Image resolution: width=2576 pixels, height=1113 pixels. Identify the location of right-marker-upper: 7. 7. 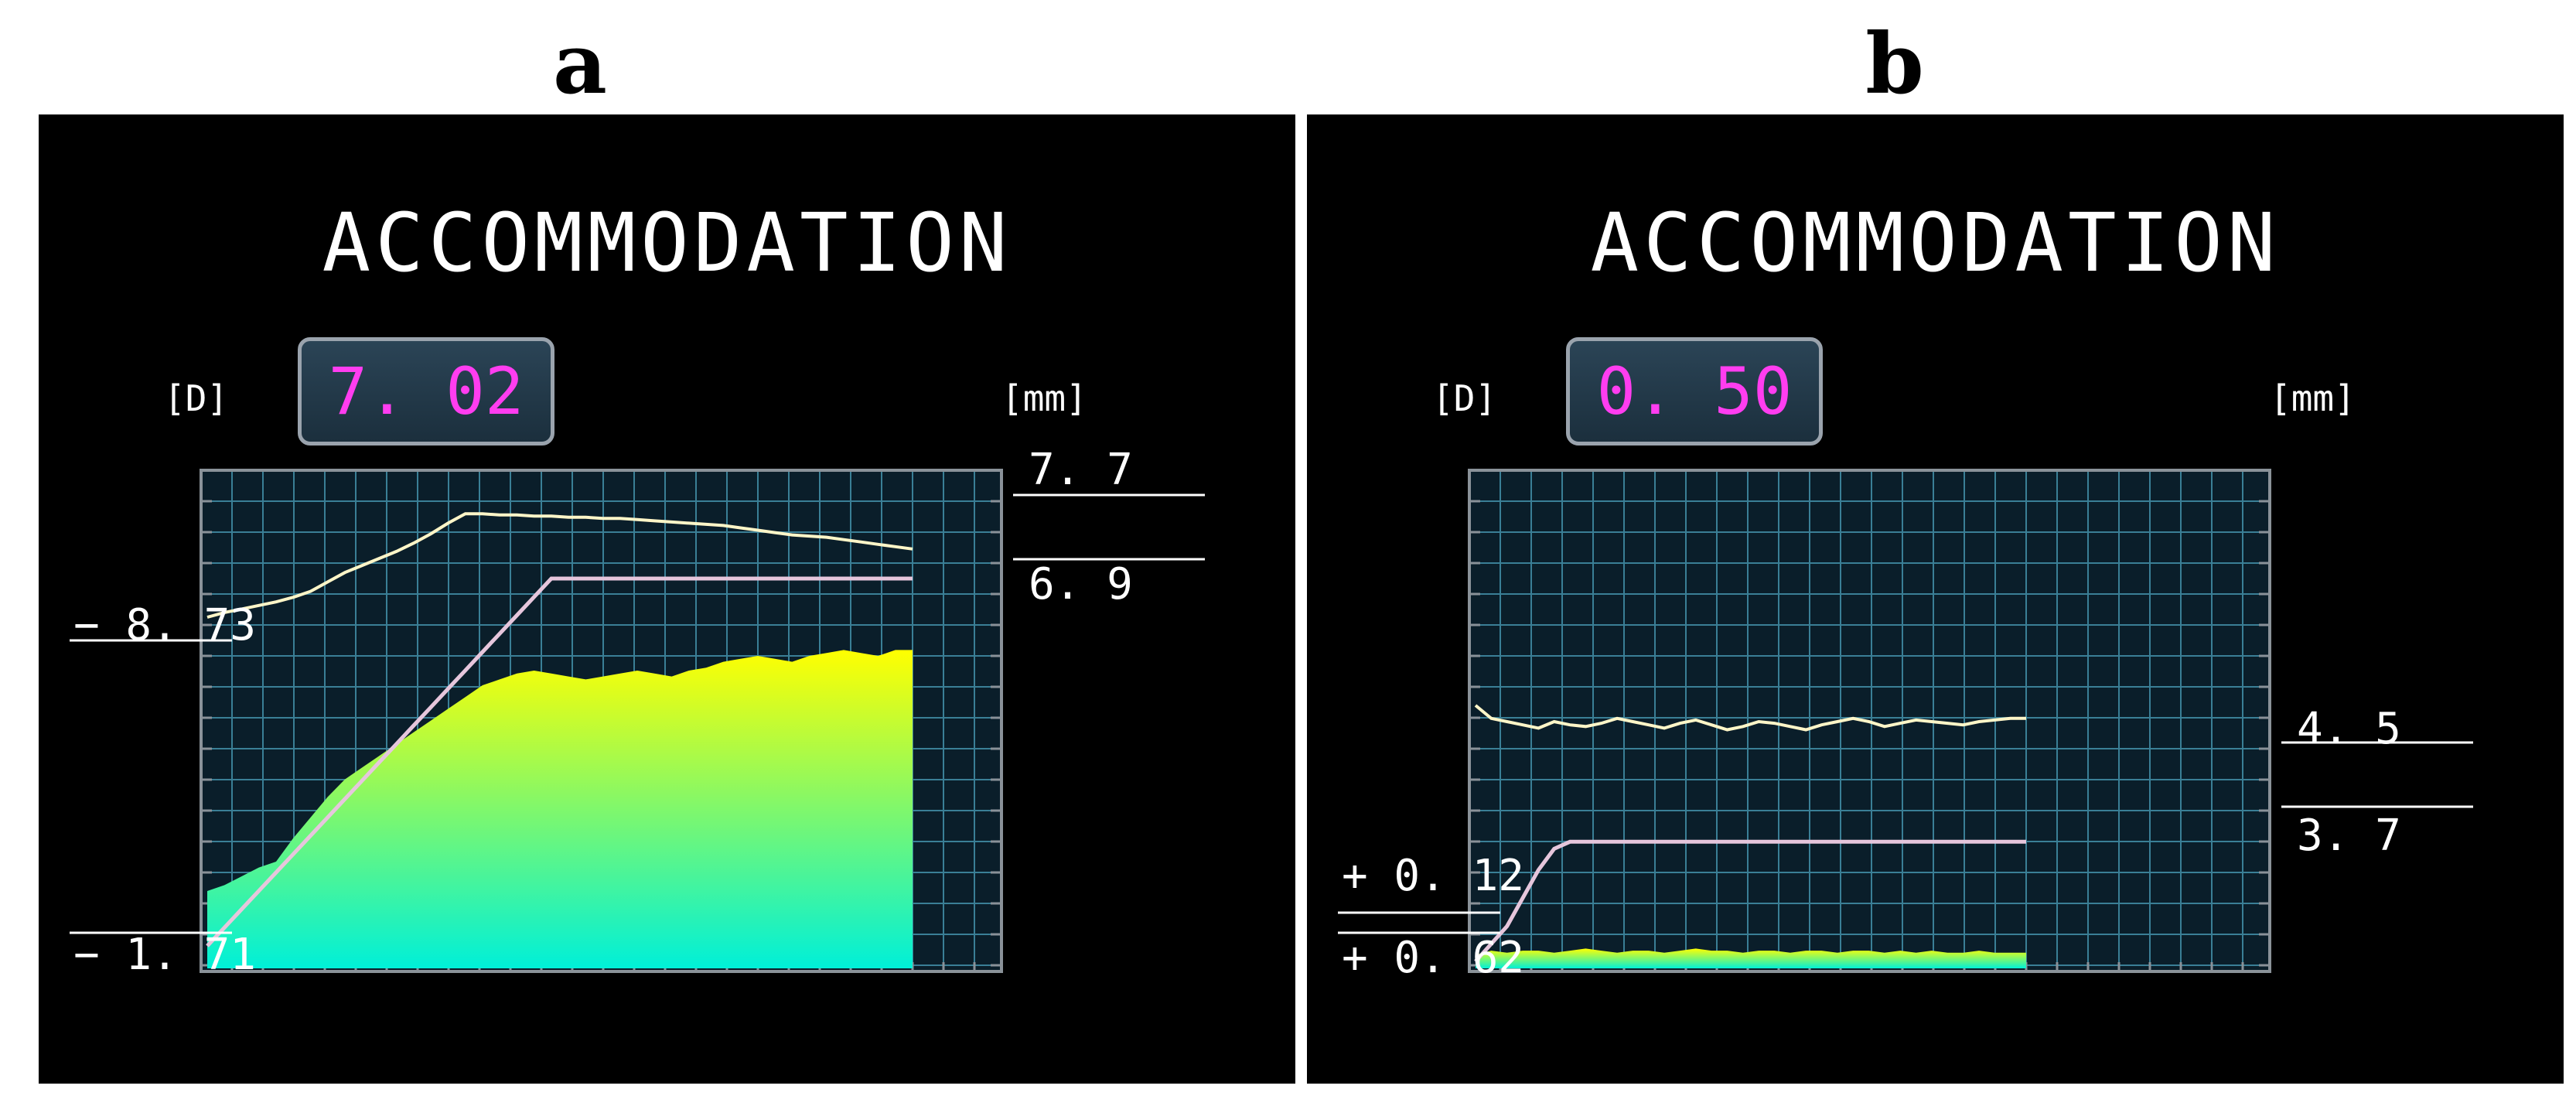
(1081, 470).